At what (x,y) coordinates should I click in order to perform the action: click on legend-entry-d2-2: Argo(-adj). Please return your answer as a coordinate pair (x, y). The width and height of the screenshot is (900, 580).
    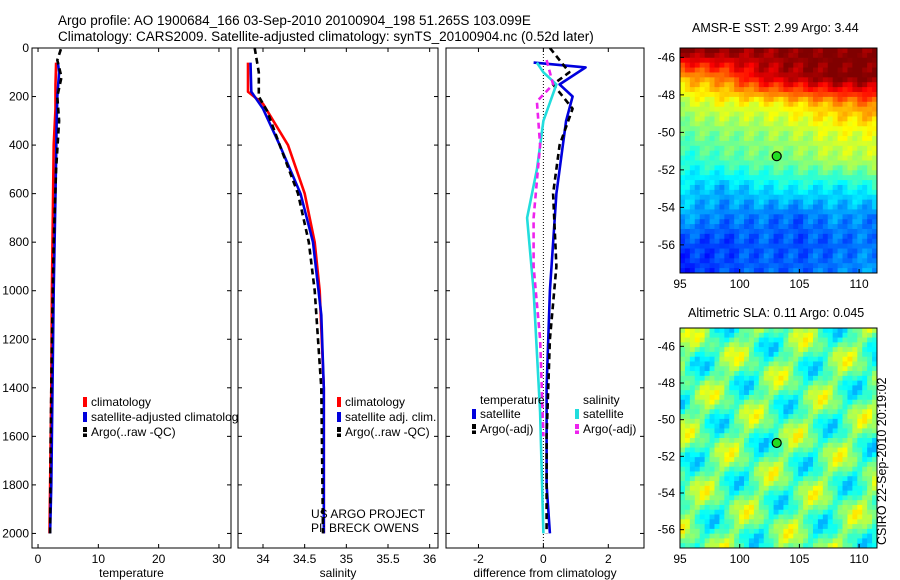
    Looking at the image, I should click on (605, 429).